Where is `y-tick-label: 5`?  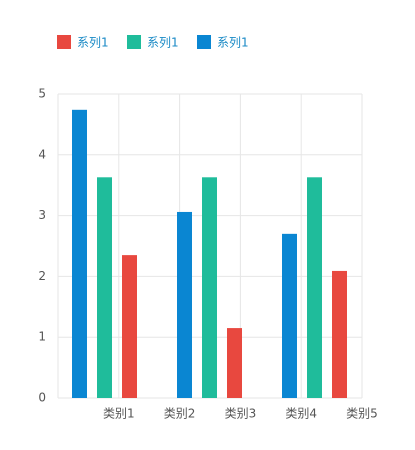 y-tick-label: 5 is located at coordinates (42, 94).